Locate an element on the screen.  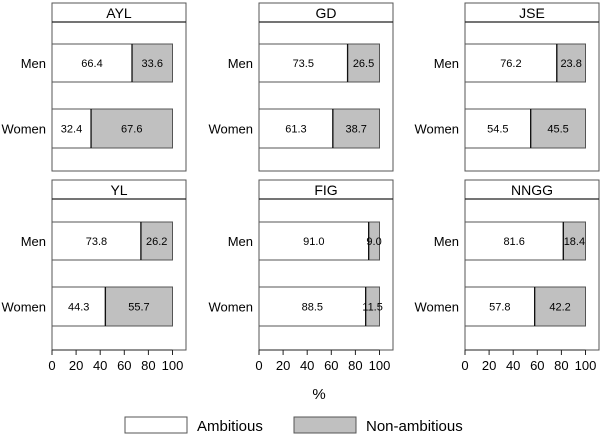
panel-title: YL is located at coordinates (118, 190).